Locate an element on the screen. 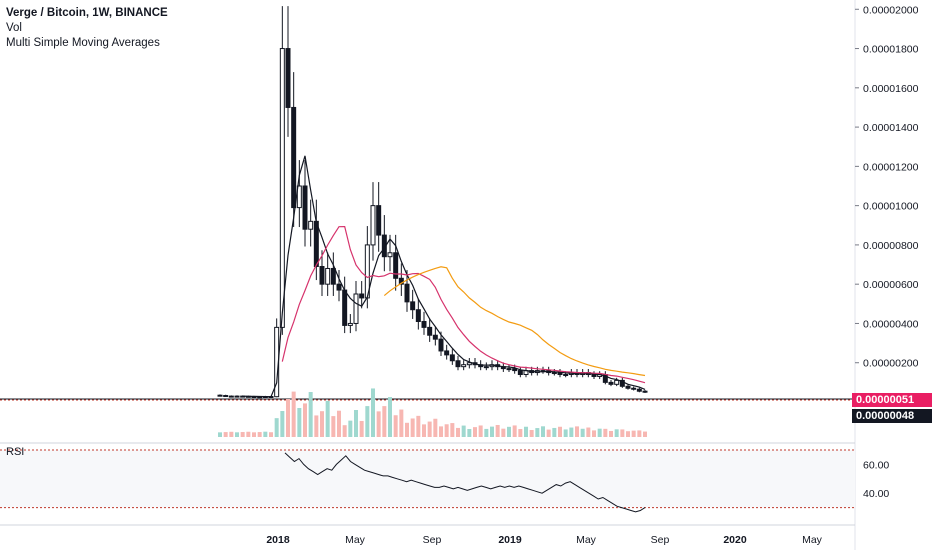  rsi-label: RSI is located at coordinates (15, 452).